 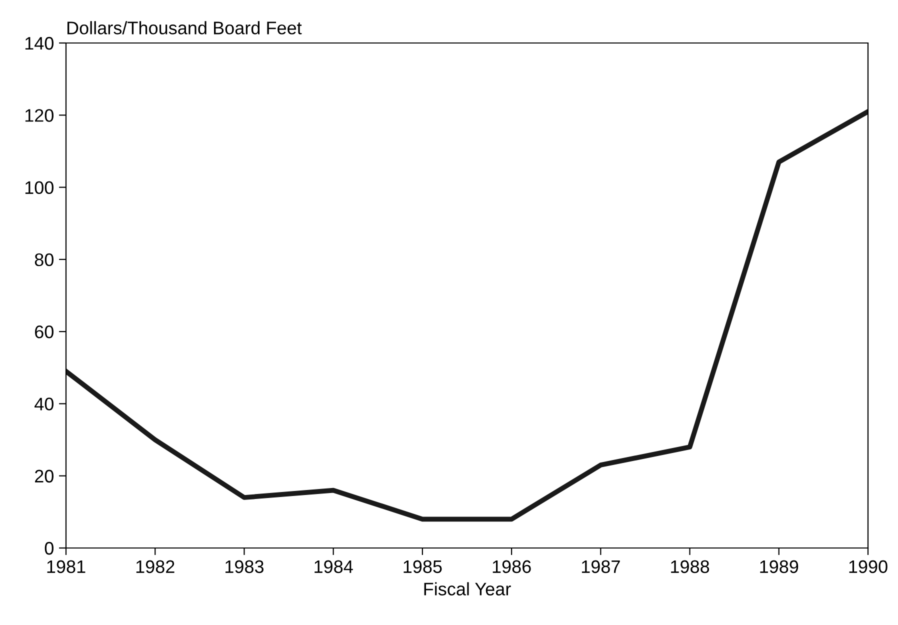 I want to click on y-tick-label: 140, so click(x=39, y=43).